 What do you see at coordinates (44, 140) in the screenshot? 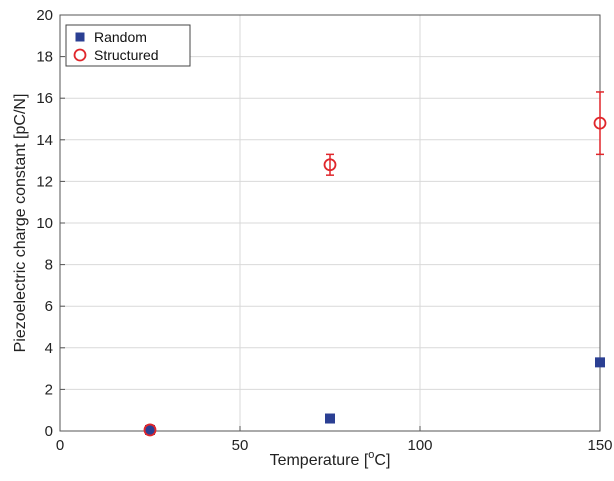
I see `y-tick-label: 14` at bounding box center [44, 140].